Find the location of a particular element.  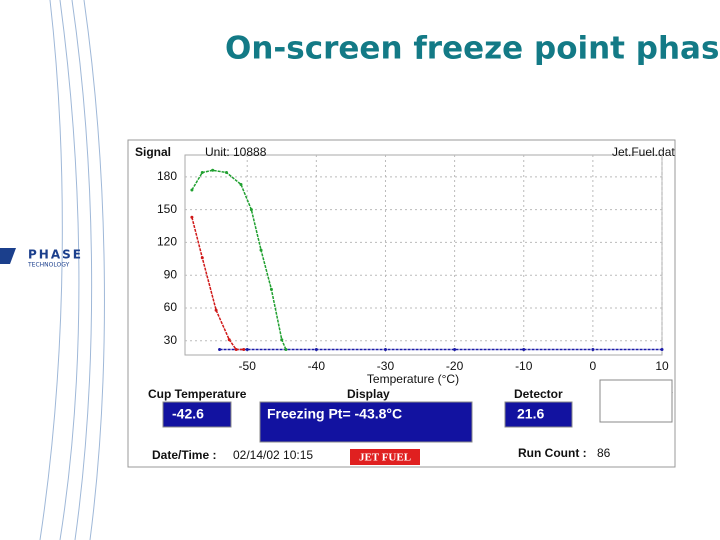

file-label: Jet.Fuel.dat is located at coordinates (643, 152).